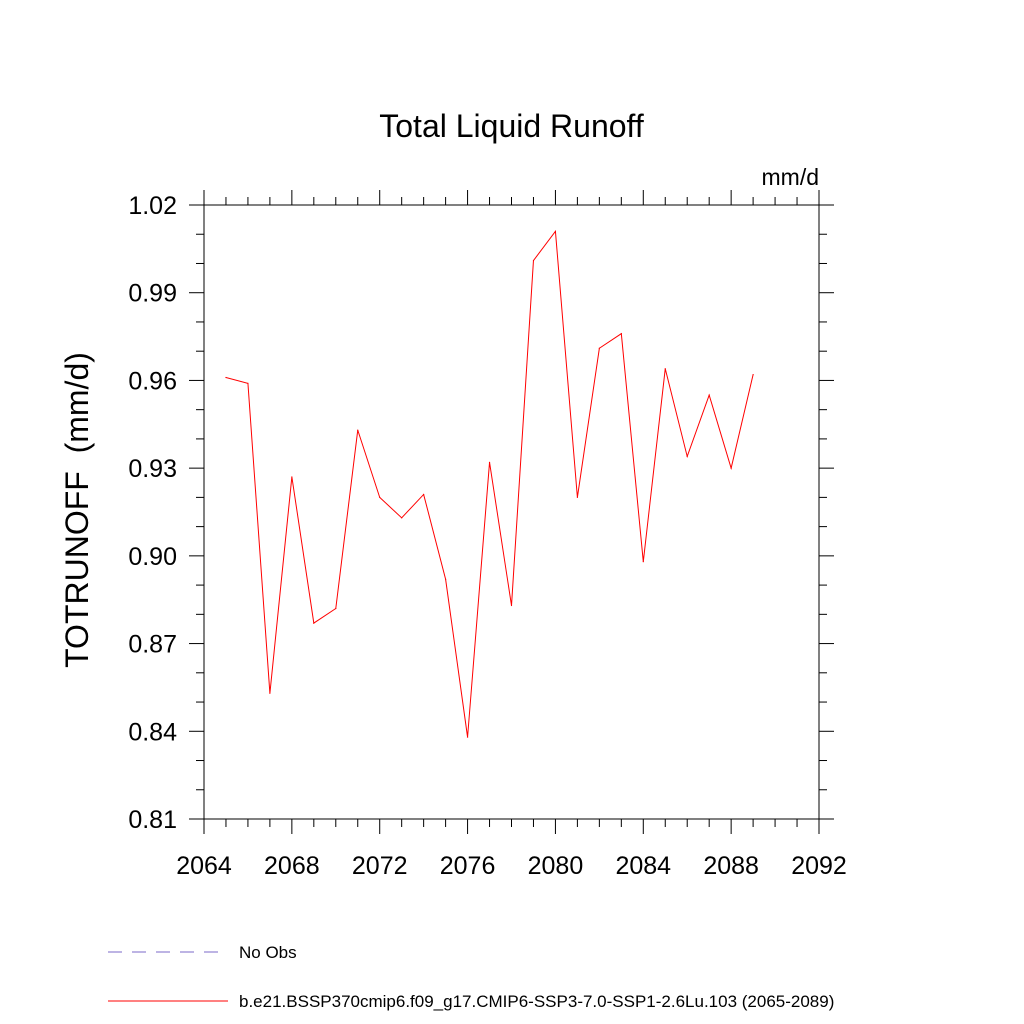 The image size is (1024, 1024). What do you see at coordinates (731, 866) in the screenshot?
I see `x-tick-label: 2088` at bounding box center [731, 866].